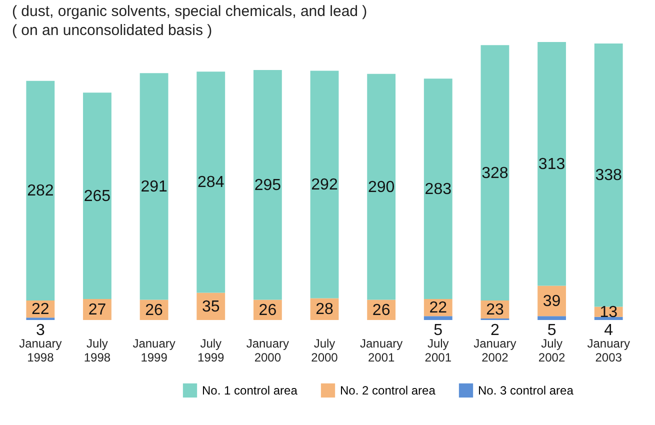 The image size is (655, 425). What do you see at coordinates (40, 330) in the screenshot?
I see `data-label: 3` at bounding box center [40, 330].